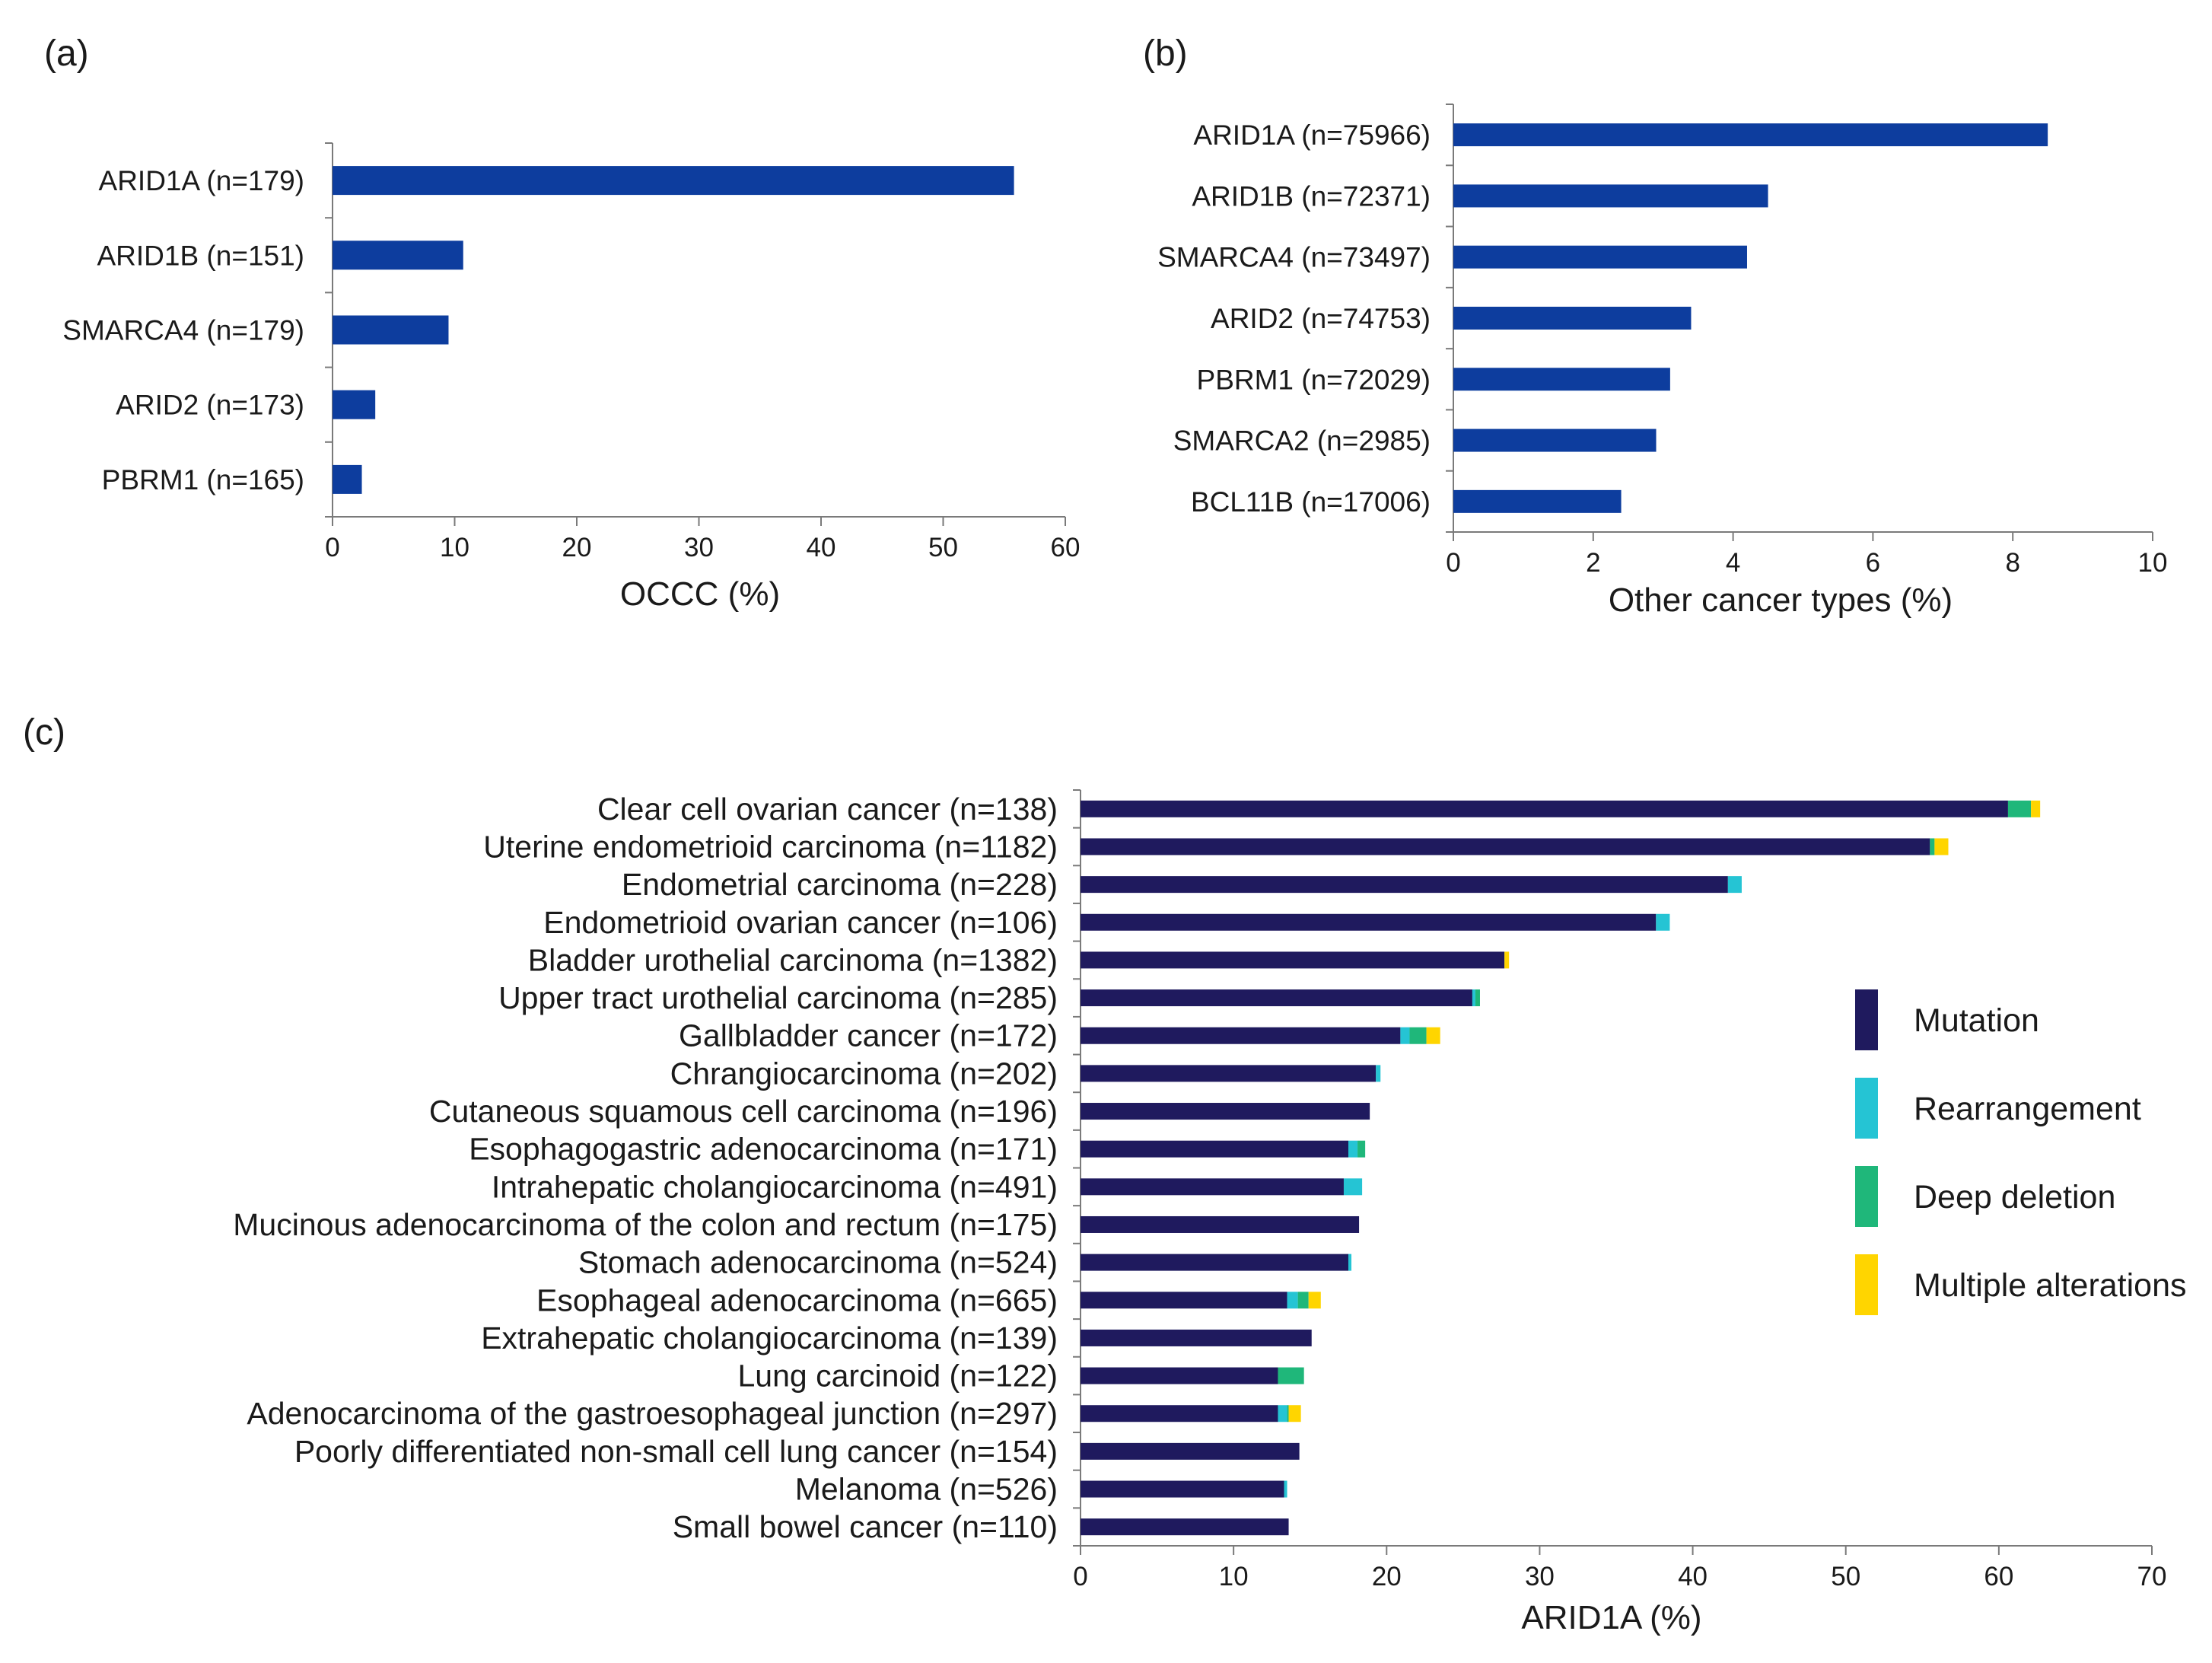 The image size is (2212, 1663). What do you see at coordinates (1873, 563) in the screenshot?
I see `panel-b-x-tick-label: 6` at bounding box center [1873, 563].